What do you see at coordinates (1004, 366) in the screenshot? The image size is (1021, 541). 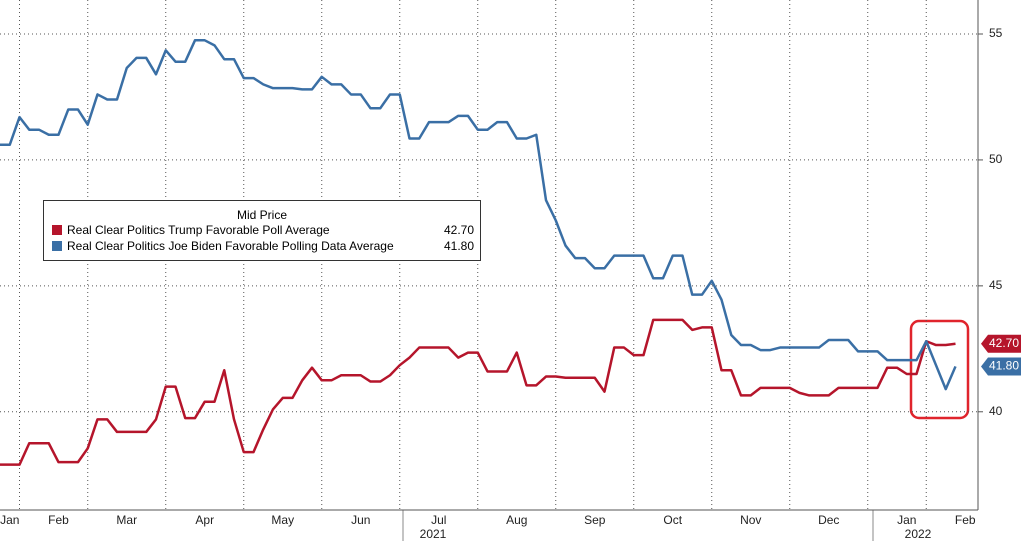 I see `value-tag-label: 41.80` at bounding box center [1004, 366].